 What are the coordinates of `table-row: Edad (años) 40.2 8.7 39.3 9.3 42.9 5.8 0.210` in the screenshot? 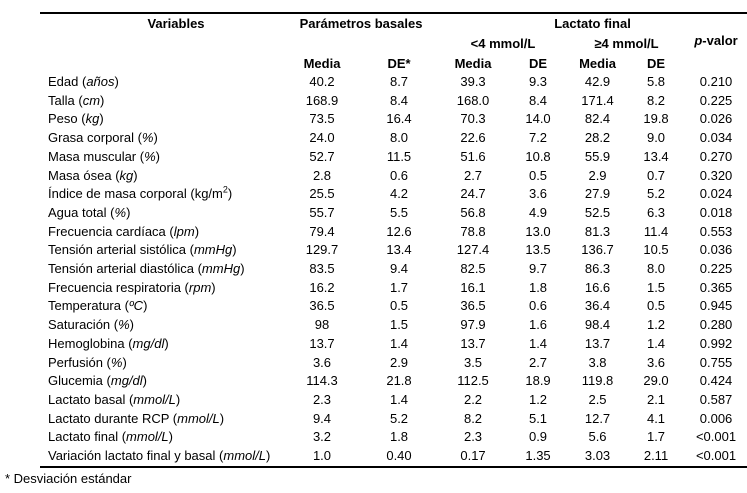 It's located at (393, 82).